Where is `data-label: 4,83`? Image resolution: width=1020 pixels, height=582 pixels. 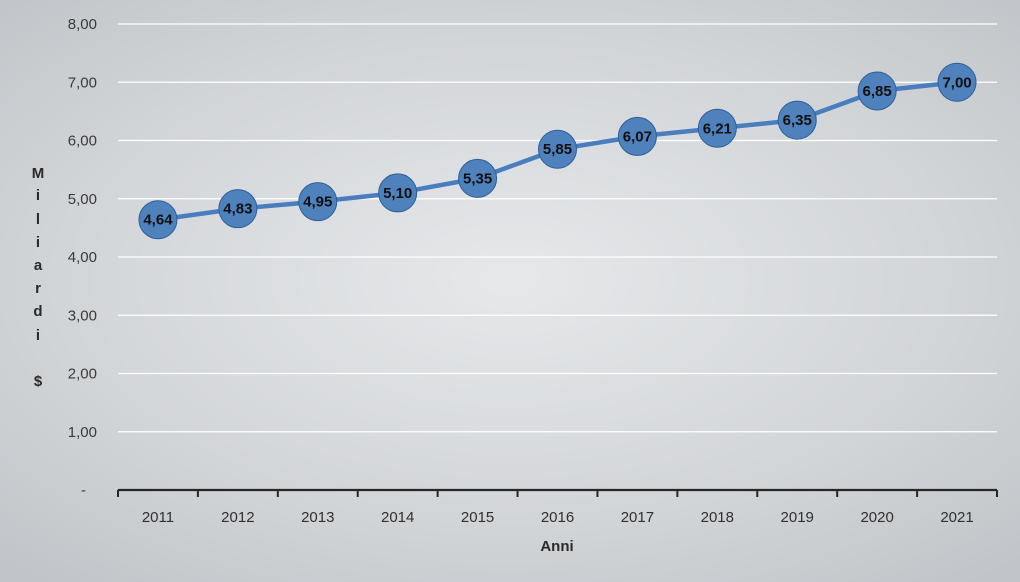
data-label: 4,83 is located at coordinates (237, 209).